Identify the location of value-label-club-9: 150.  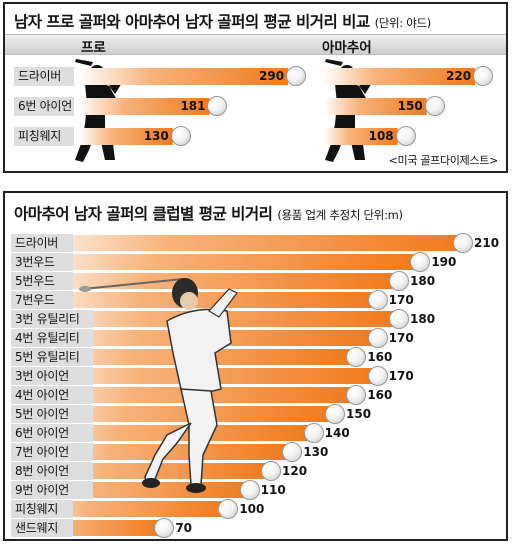
(359, 414).